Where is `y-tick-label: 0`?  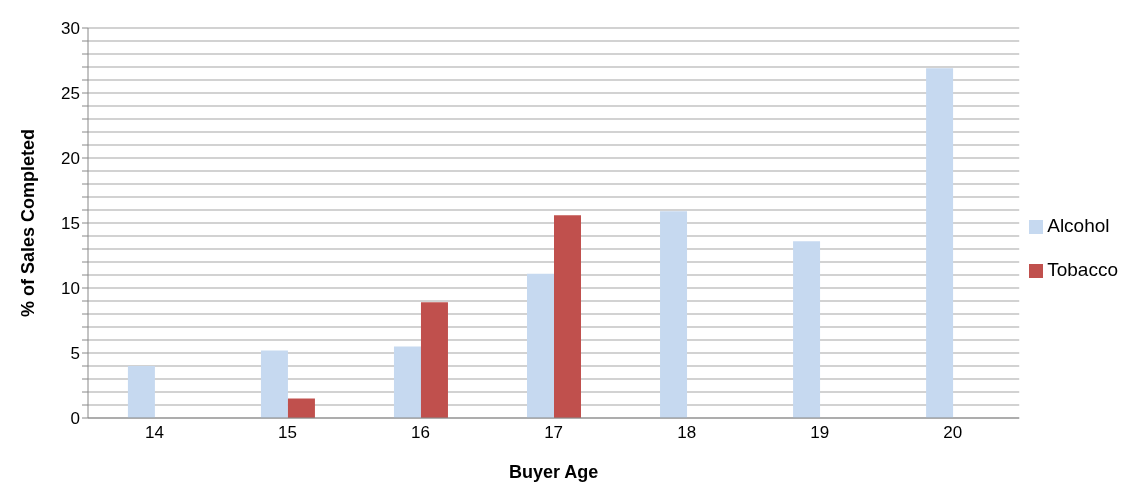 y-tick-label: 0 is located at coordinates (75, 419).